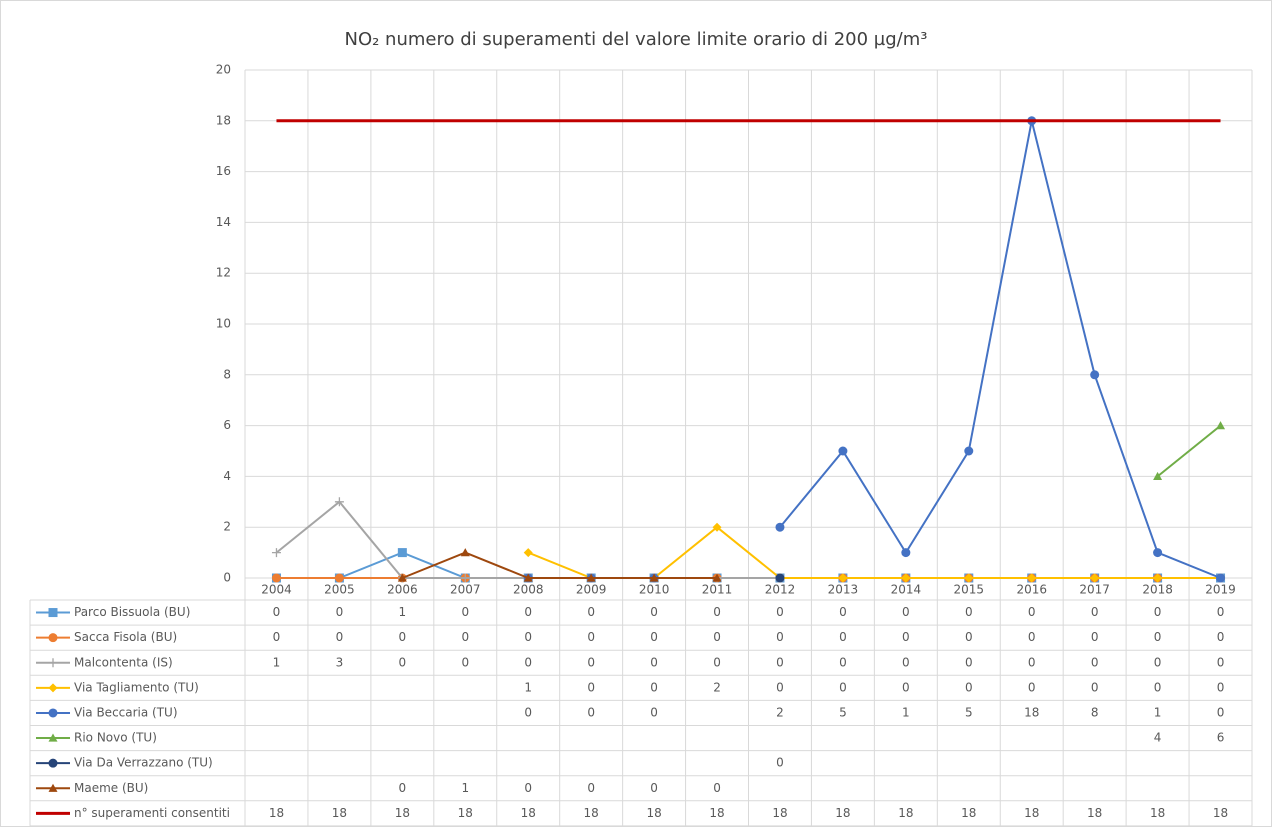 Image resolution: width=1272 pixels, height=827 pixels. Describe the element at coordinates (227, 476) in the screenshot. I see `y-tick-label: 4` at that location.